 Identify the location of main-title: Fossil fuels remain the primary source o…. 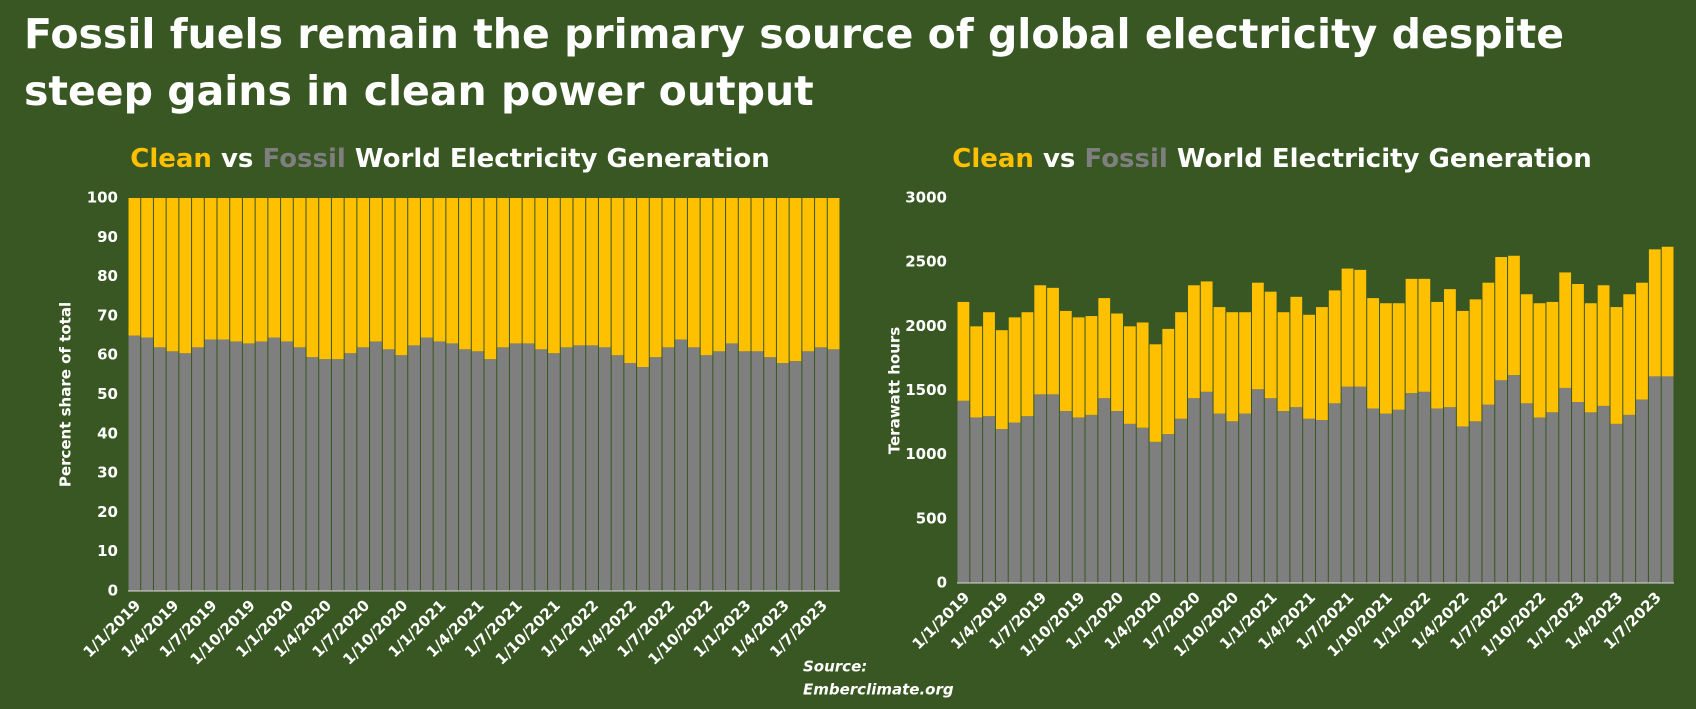
(794, 62).